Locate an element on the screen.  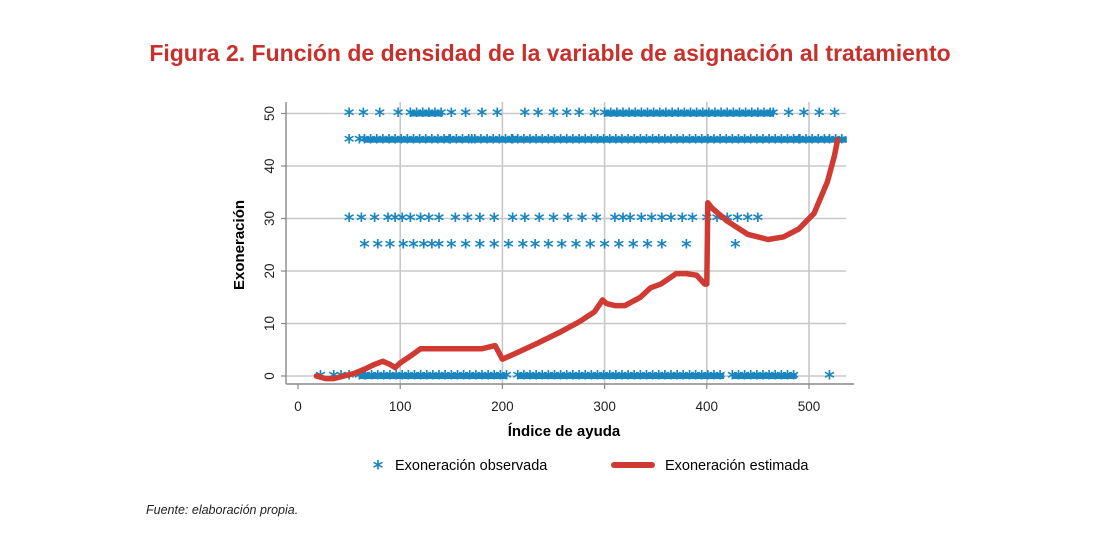
y-axis-label: Exoneración is located at coordinates (239, 245).